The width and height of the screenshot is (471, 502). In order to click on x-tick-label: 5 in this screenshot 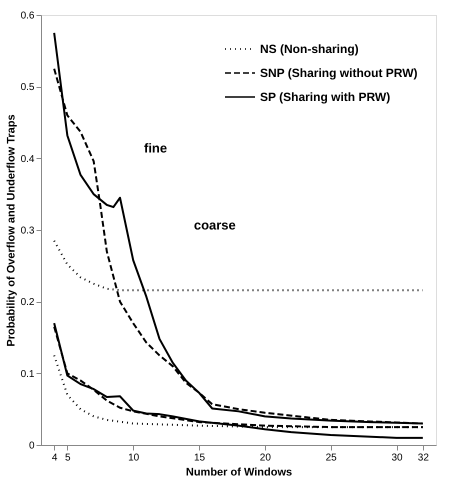, I will do `click(68, 458)`.